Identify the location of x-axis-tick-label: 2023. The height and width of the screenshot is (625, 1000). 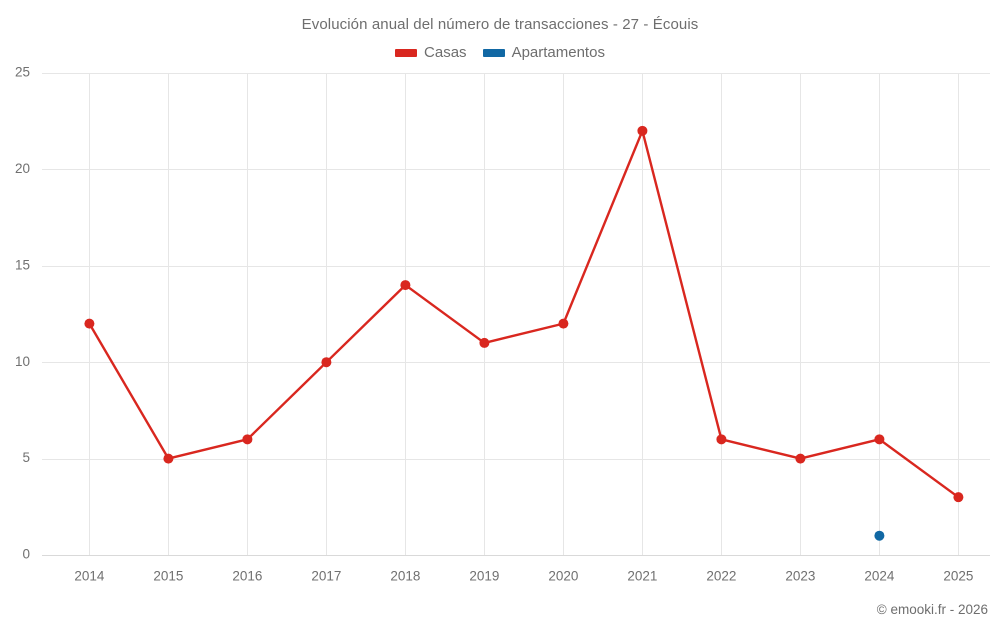
(800, 576).